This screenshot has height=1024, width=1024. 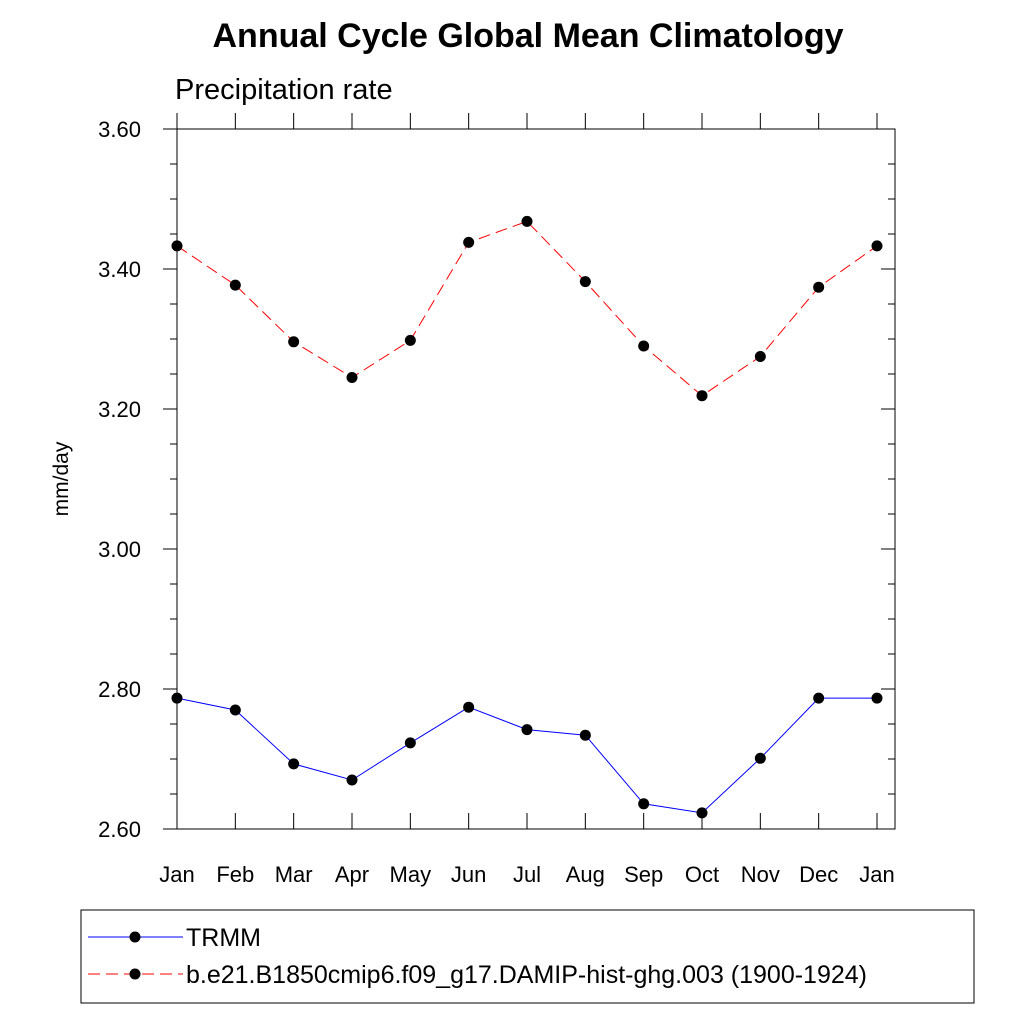 I want to click on chart-title: Annual Cycle Global Mean Climatology, so click(x=528, y=36).